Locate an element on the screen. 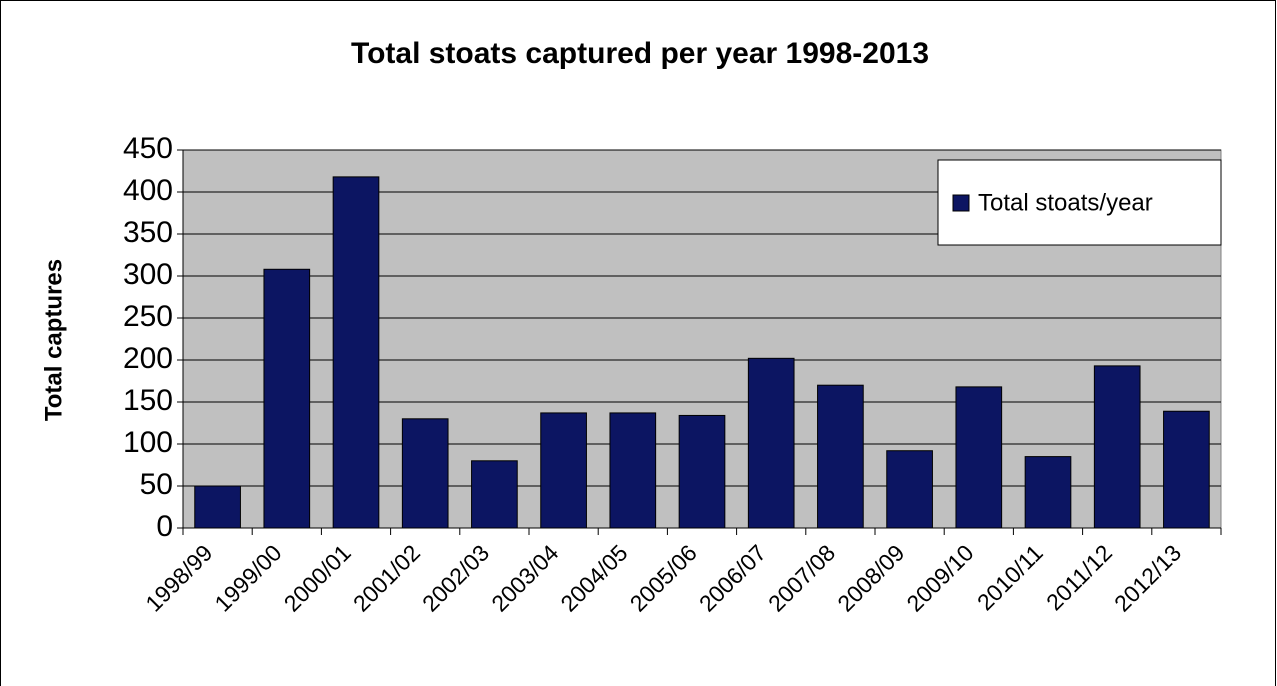  legend-label: Total stoats/year is located at coordinates (1065, 202).